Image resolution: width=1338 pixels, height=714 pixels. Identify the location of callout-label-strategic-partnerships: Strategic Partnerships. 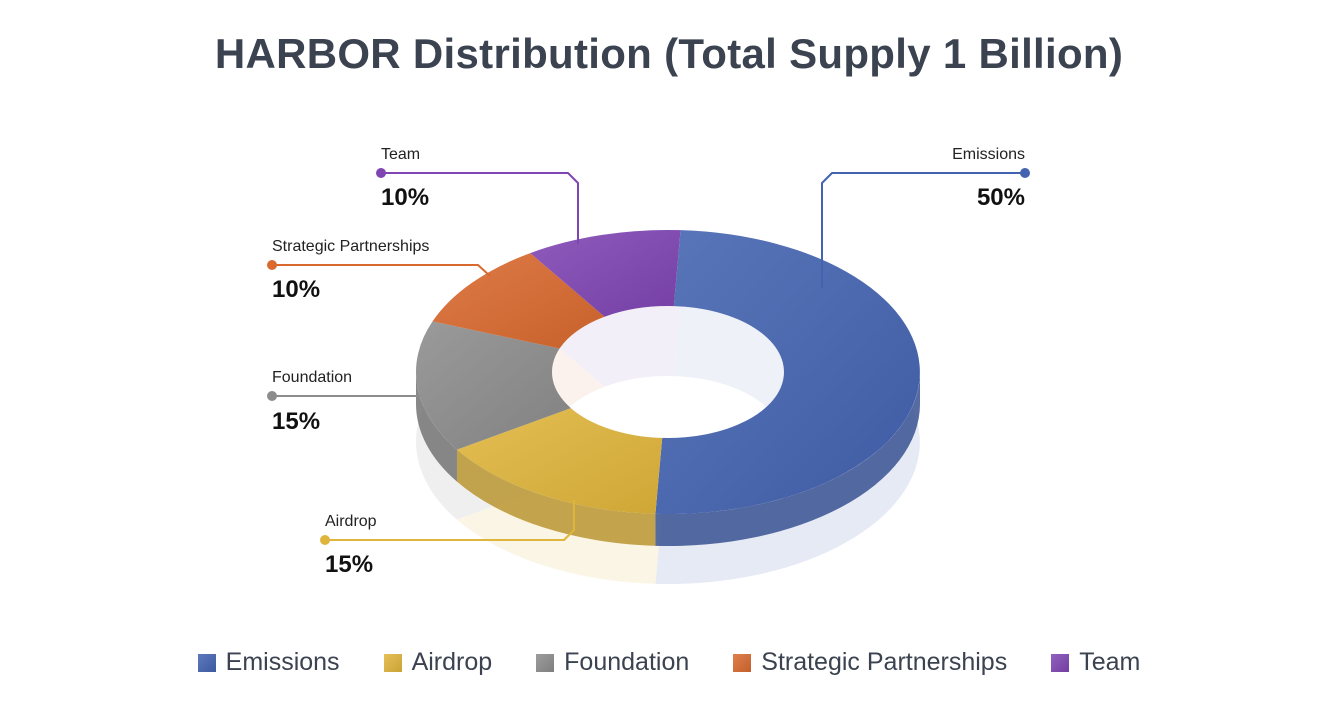
(350, 246).